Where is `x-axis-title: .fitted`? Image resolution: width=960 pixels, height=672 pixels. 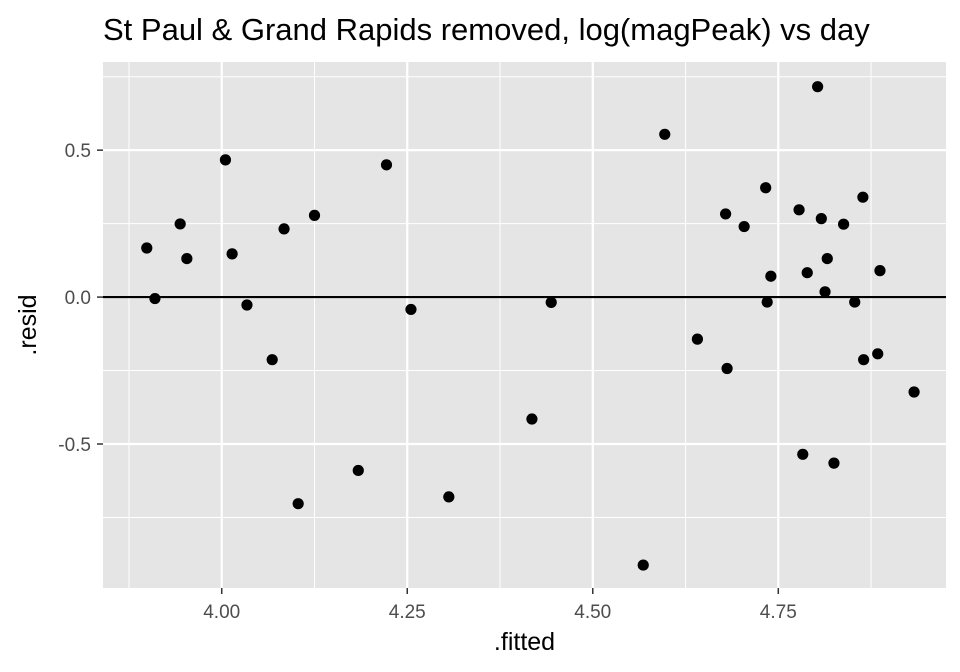 x-axis-title: .fitted is located at coordinates (524, 642).